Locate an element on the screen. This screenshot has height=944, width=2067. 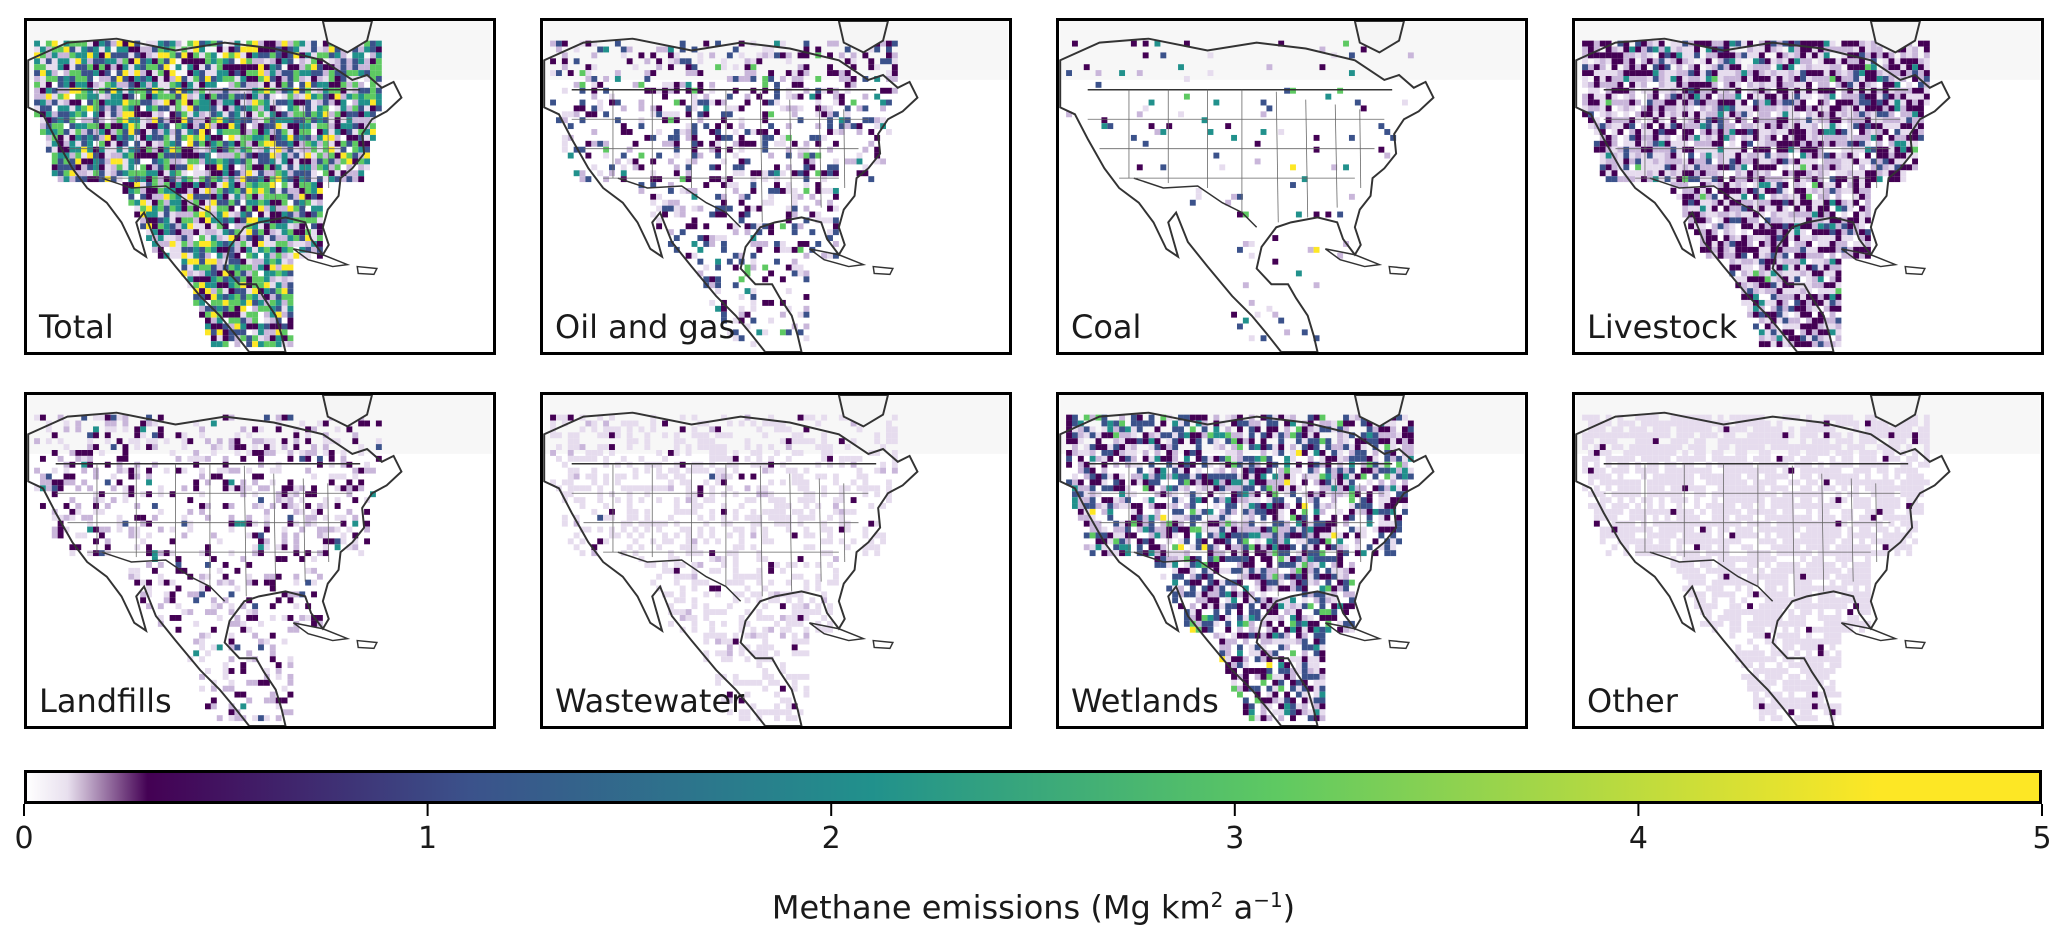
colorbar is located at coordinates (1033, 787).